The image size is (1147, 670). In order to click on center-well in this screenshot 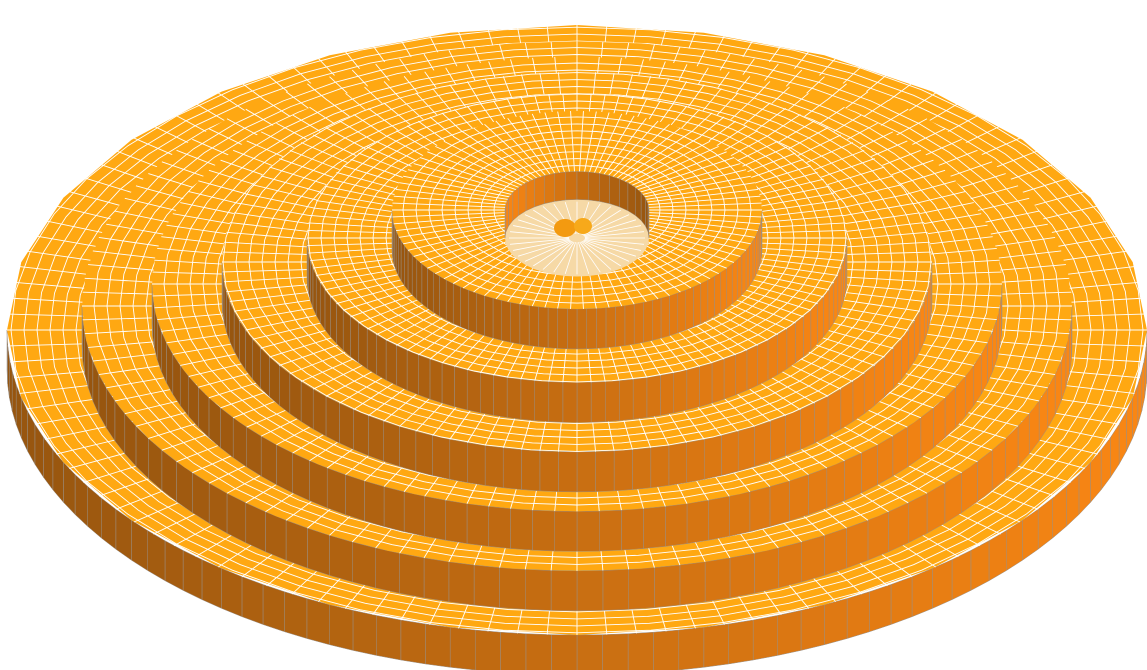, I will do `click(577, 224)`.